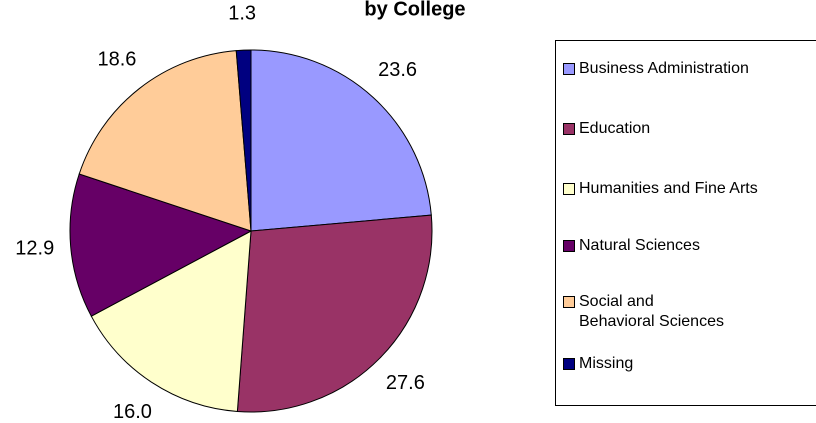  Describe the element at coordinates (414, 10) in the screenshot. I see `chart-title: by College` at that location.